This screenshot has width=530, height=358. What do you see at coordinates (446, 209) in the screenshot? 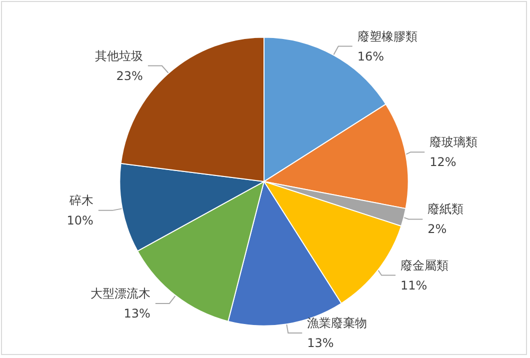
I see `slice-label: 廢紙類` at bounding box center [446, 209].